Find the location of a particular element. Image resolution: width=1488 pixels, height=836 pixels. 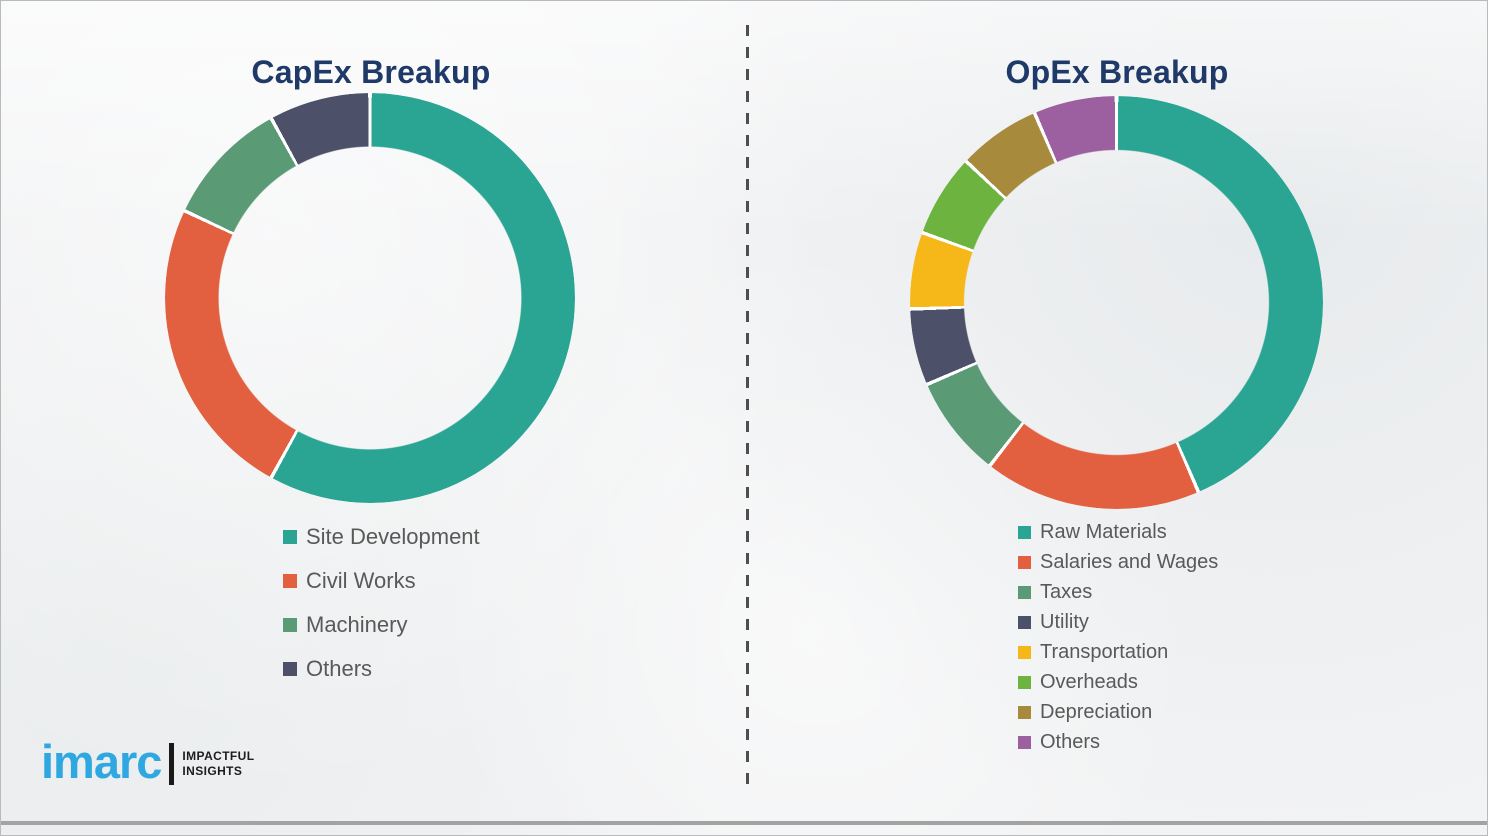

legend-item: Raw Materials is located at coordinates (1118, 532).